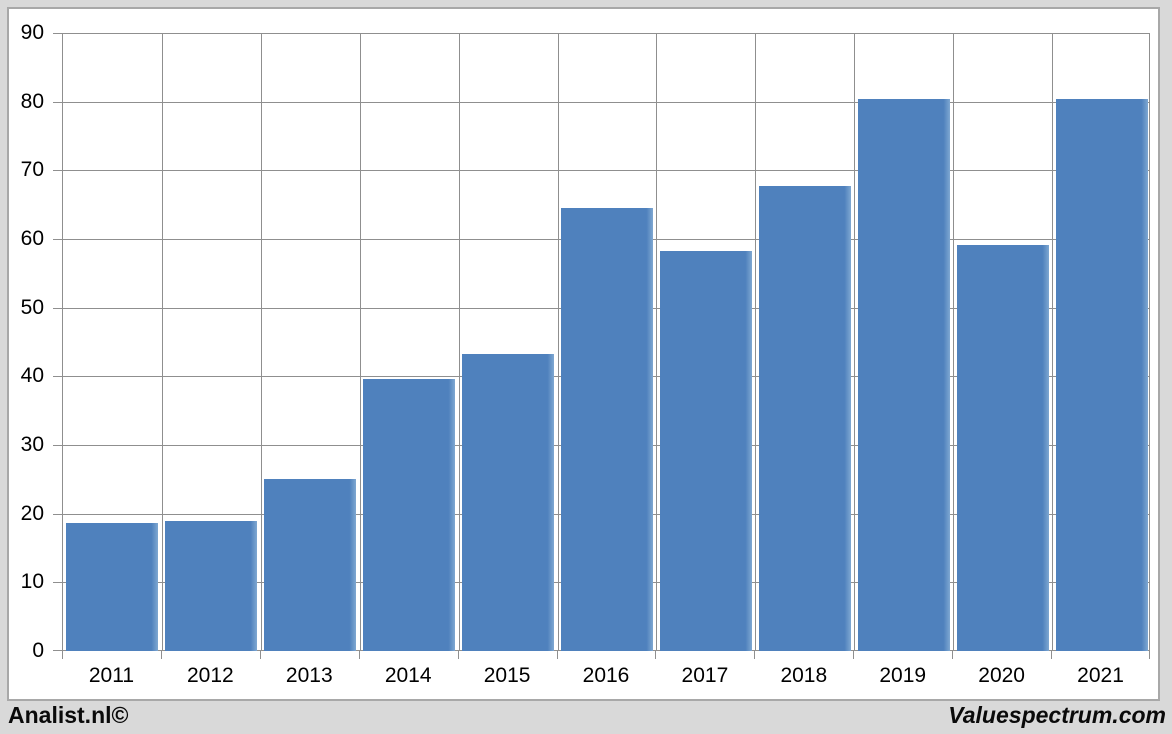 This screenshot has height=734, width=1172. Describe the element at coordinates (310, 564) in the screenshot. I see `bar-2013` at that location.